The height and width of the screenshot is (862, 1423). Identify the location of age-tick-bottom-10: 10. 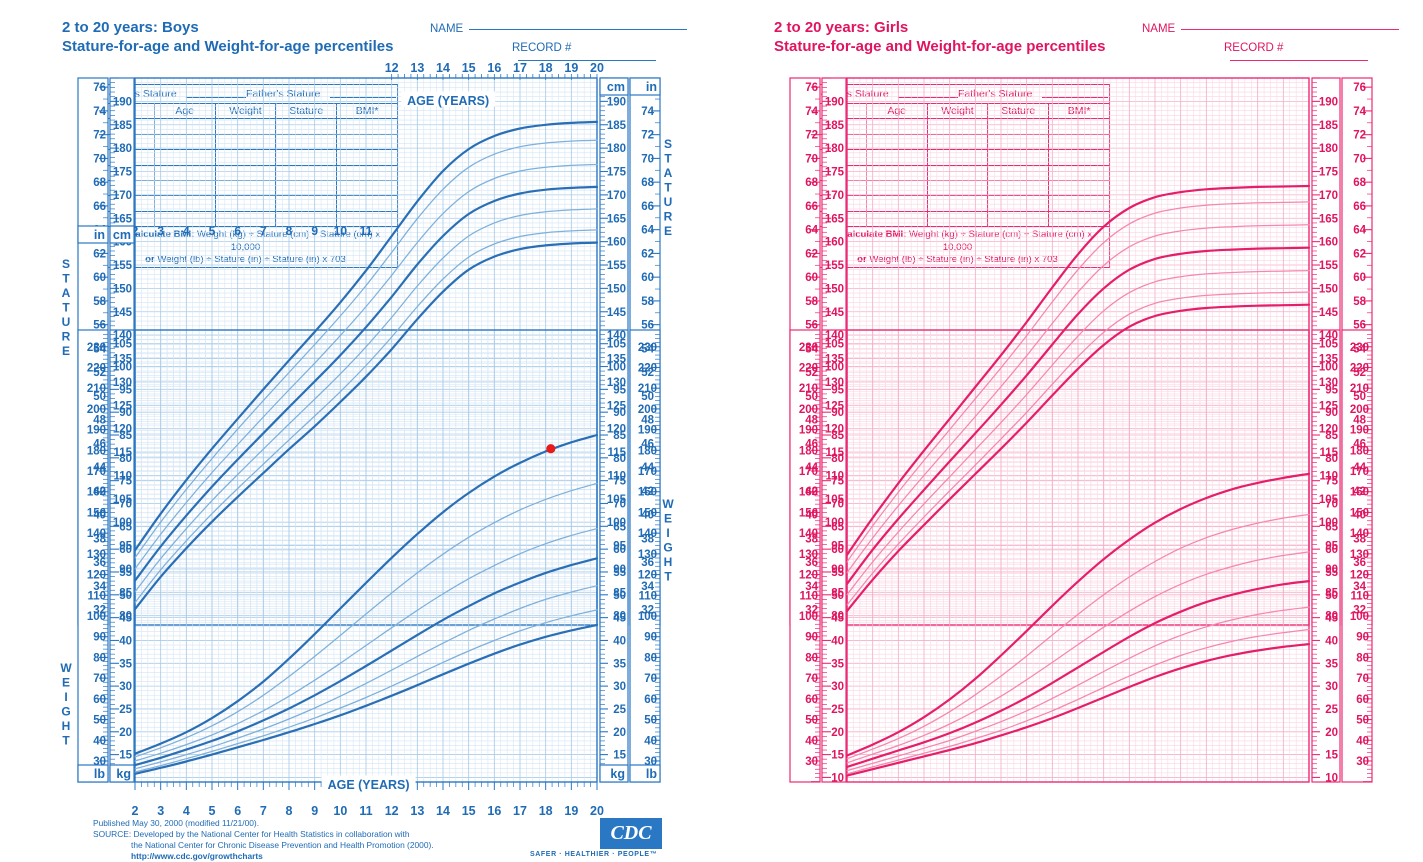
(340, 811).